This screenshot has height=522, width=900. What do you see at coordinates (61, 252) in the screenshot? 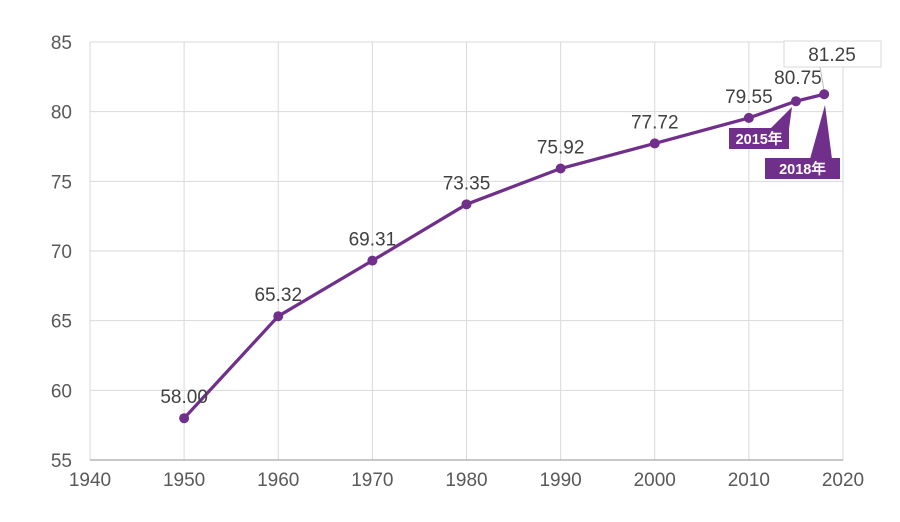
I see `y-tick-label: 70` at bounding box center [61, 252].